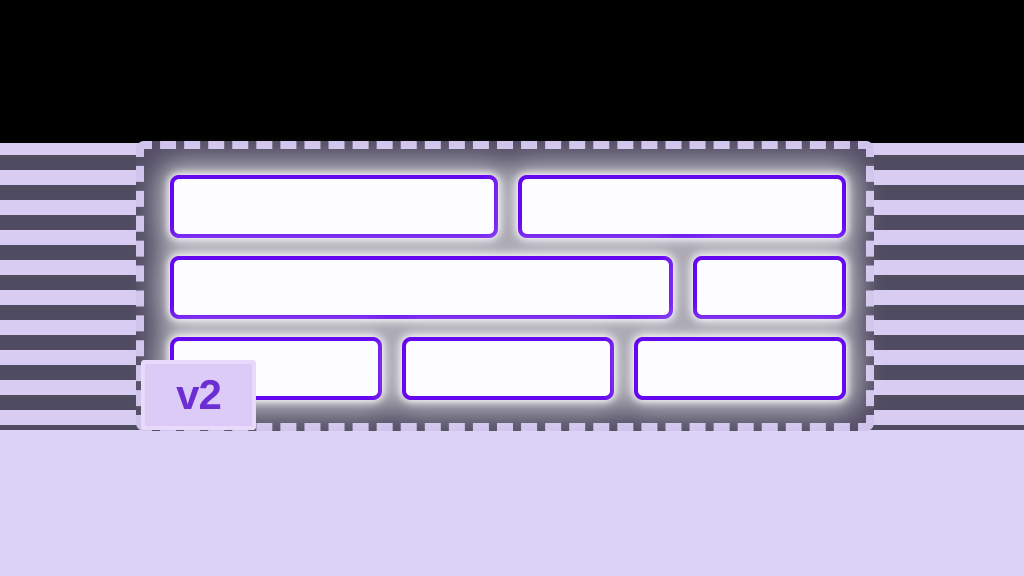 This screenshot has width=1024, height=576. I want to click on version-badge-label: v2, so click(199, 394).